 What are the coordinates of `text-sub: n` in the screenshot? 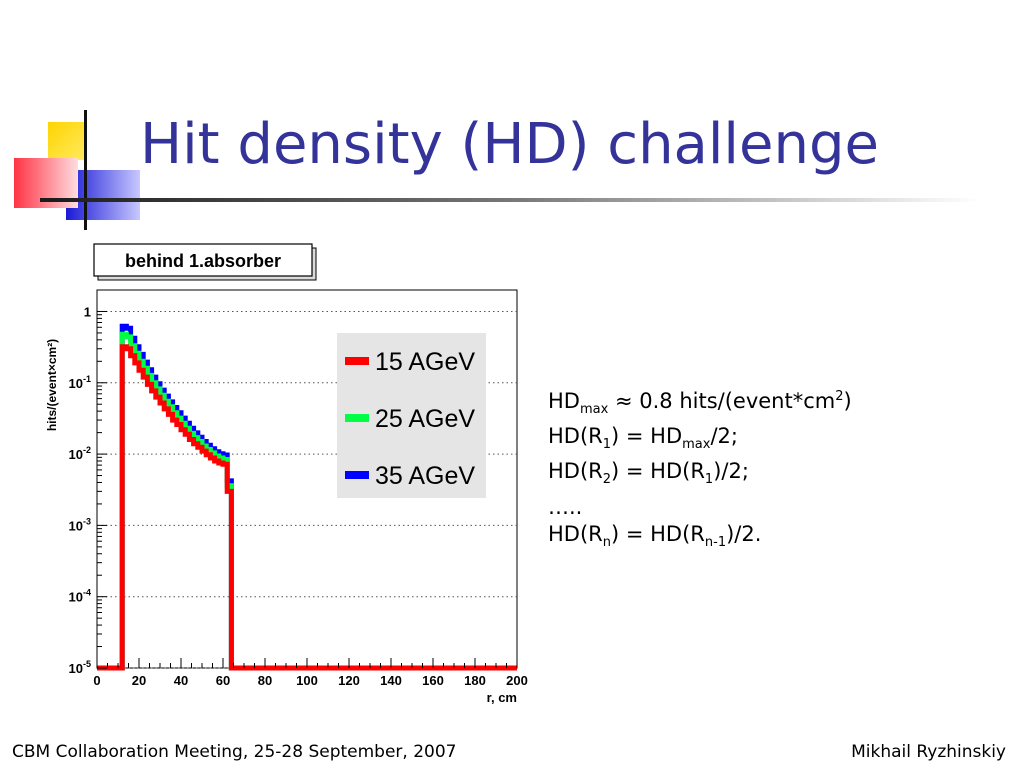 It's located at (606, 542).